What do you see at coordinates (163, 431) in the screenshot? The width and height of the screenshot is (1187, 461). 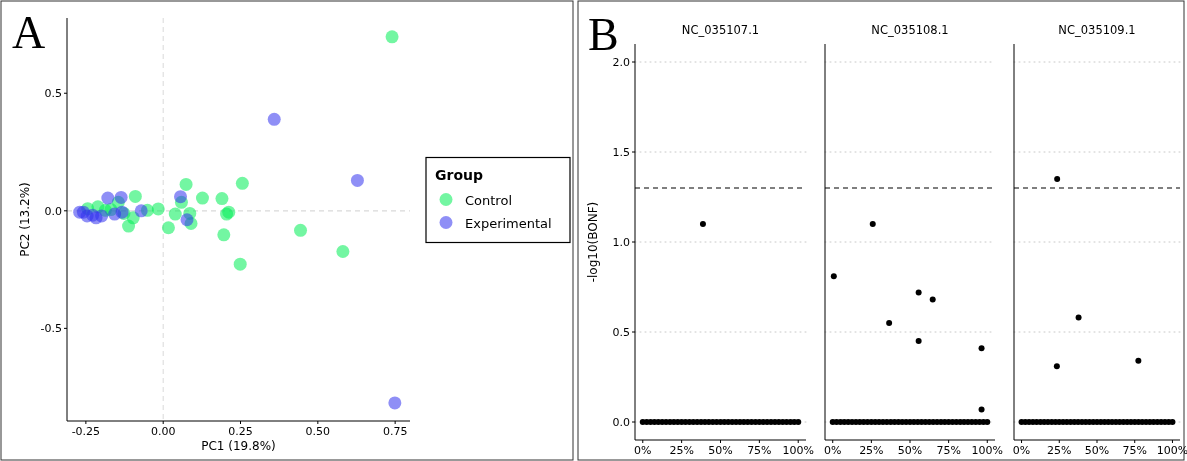 I see `x-tick-label: 0.00` at bounding box center [163, 431].